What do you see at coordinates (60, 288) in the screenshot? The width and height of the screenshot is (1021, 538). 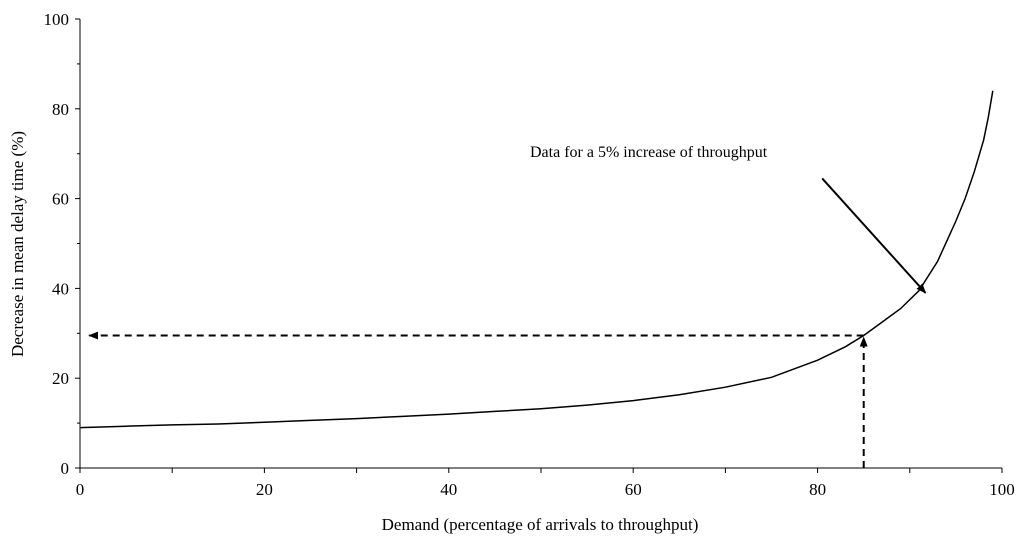 I see `y-tick-label: 40` at bounding box center [60, 288].